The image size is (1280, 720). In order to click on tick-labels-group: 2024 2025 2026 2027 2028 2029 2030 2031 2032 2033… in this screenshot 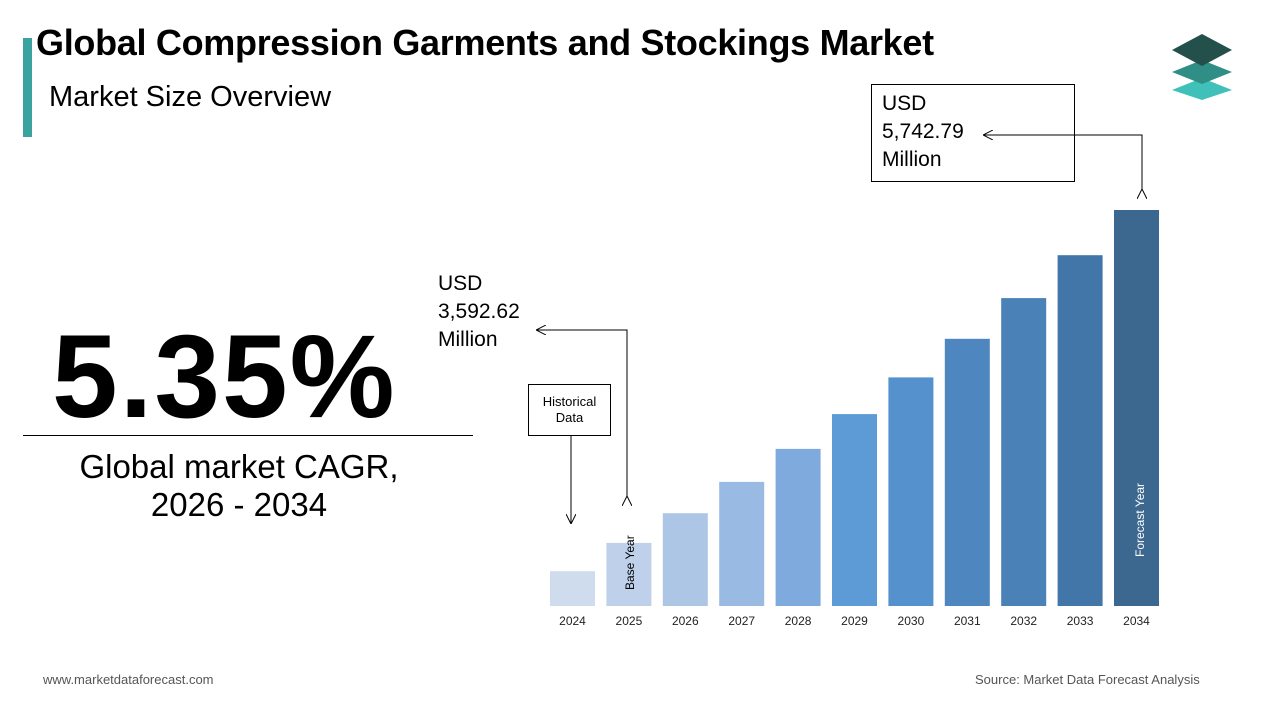, I will do `click(854, 621)`.